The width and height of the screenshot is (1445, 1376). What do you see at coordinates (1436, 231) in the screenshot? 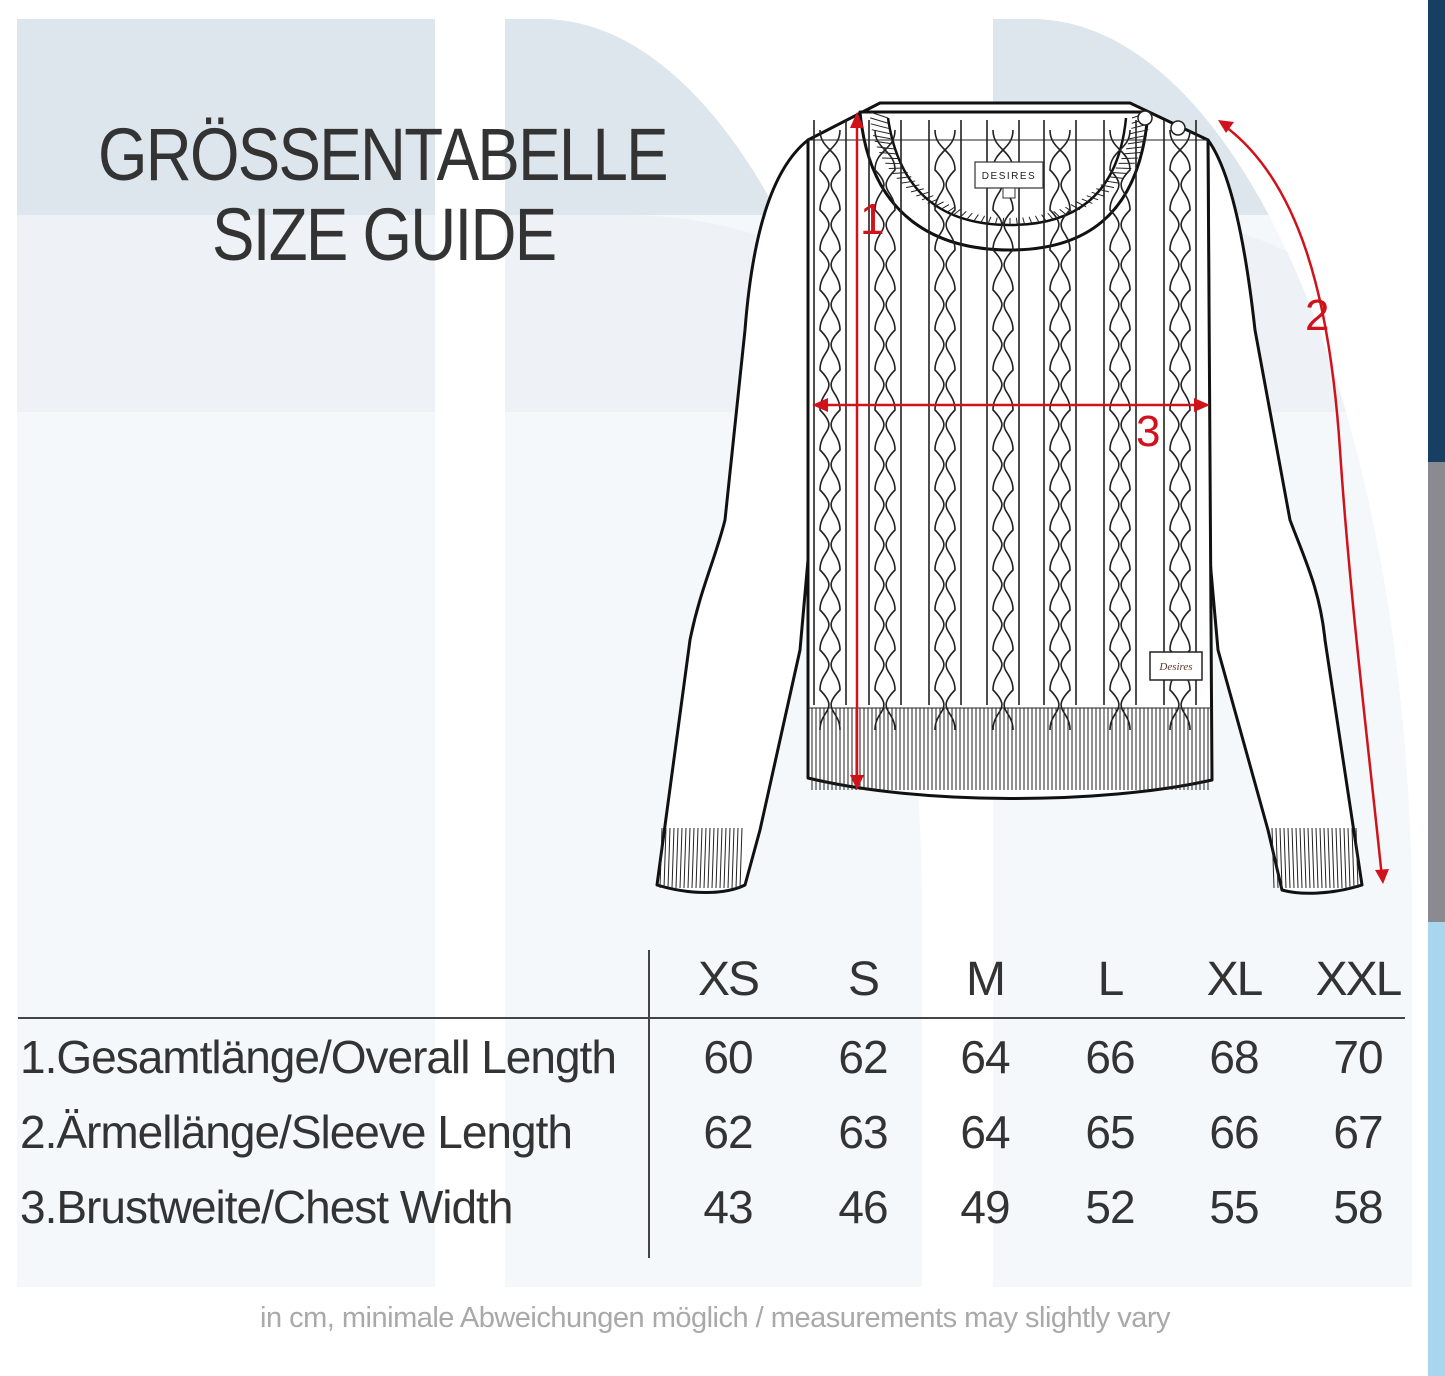
I see `color-strip-navy` at bounding box center [1436, 231].